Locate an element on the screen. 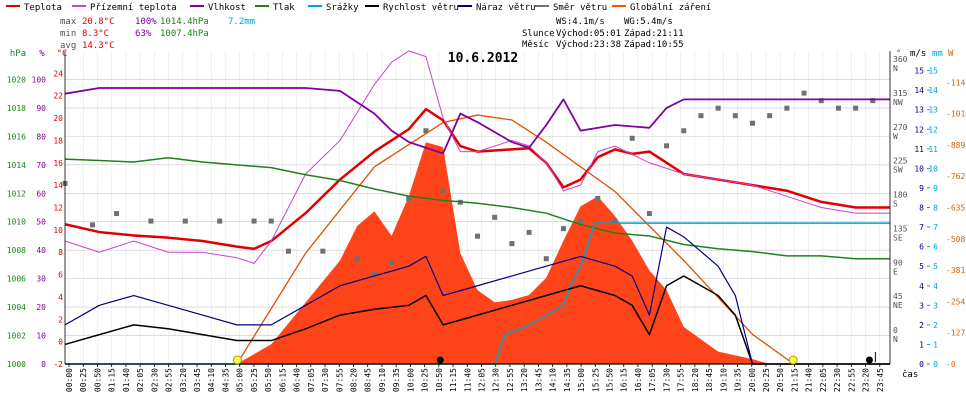 The width and height of the screenshot is (966, 400). axis-tick-label: 90 is located at coordinates (898, 262).